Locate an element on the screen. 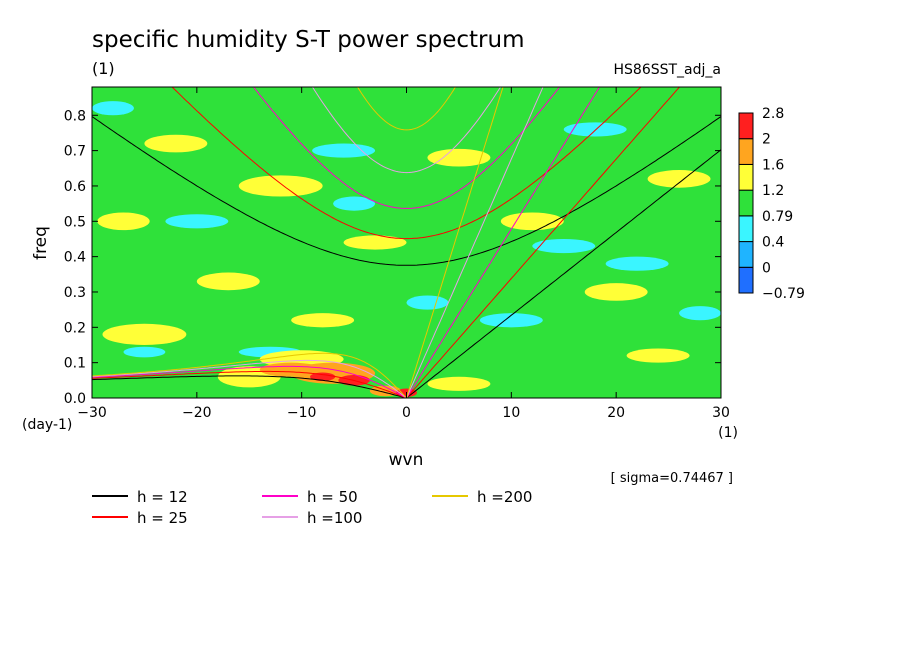 The height and width of the screenshot is (654, 904). y-unit-label: (day-1) is located at coordinates (47, 425).